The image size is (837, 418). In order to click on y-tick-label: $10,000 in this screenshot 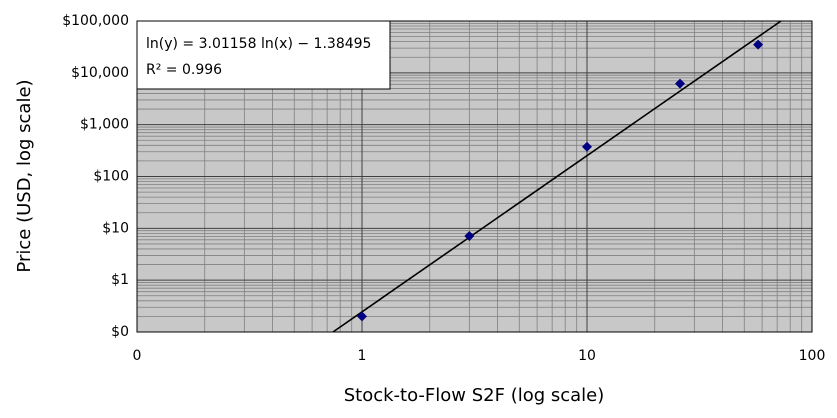, I will do `click(100, 73)`.